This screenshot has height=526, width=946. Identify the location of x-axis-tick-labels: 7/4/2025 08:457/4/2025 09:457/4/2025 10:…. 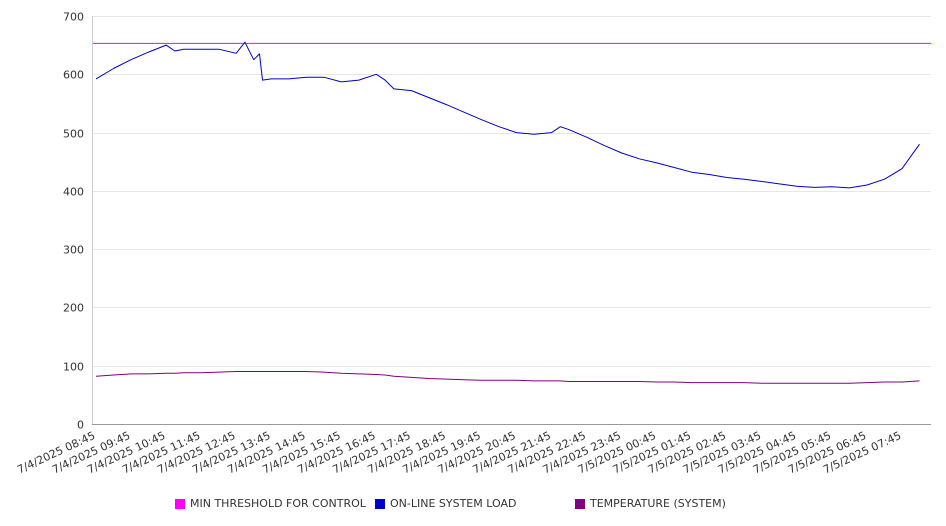
(459, 453).